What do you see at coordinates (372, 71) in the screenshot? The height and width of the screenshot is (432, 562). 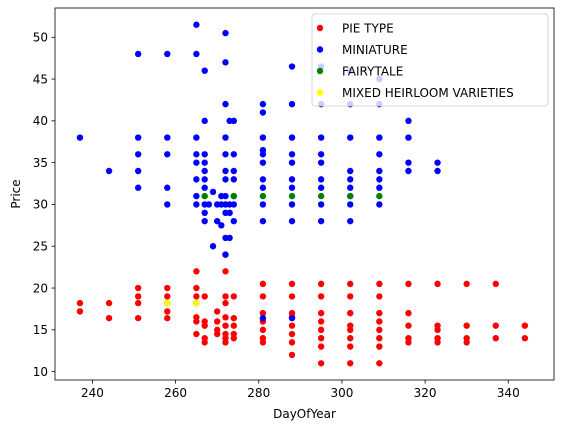 I see `legend-label: FAIRYTALE` at bounding box center [372, 71].